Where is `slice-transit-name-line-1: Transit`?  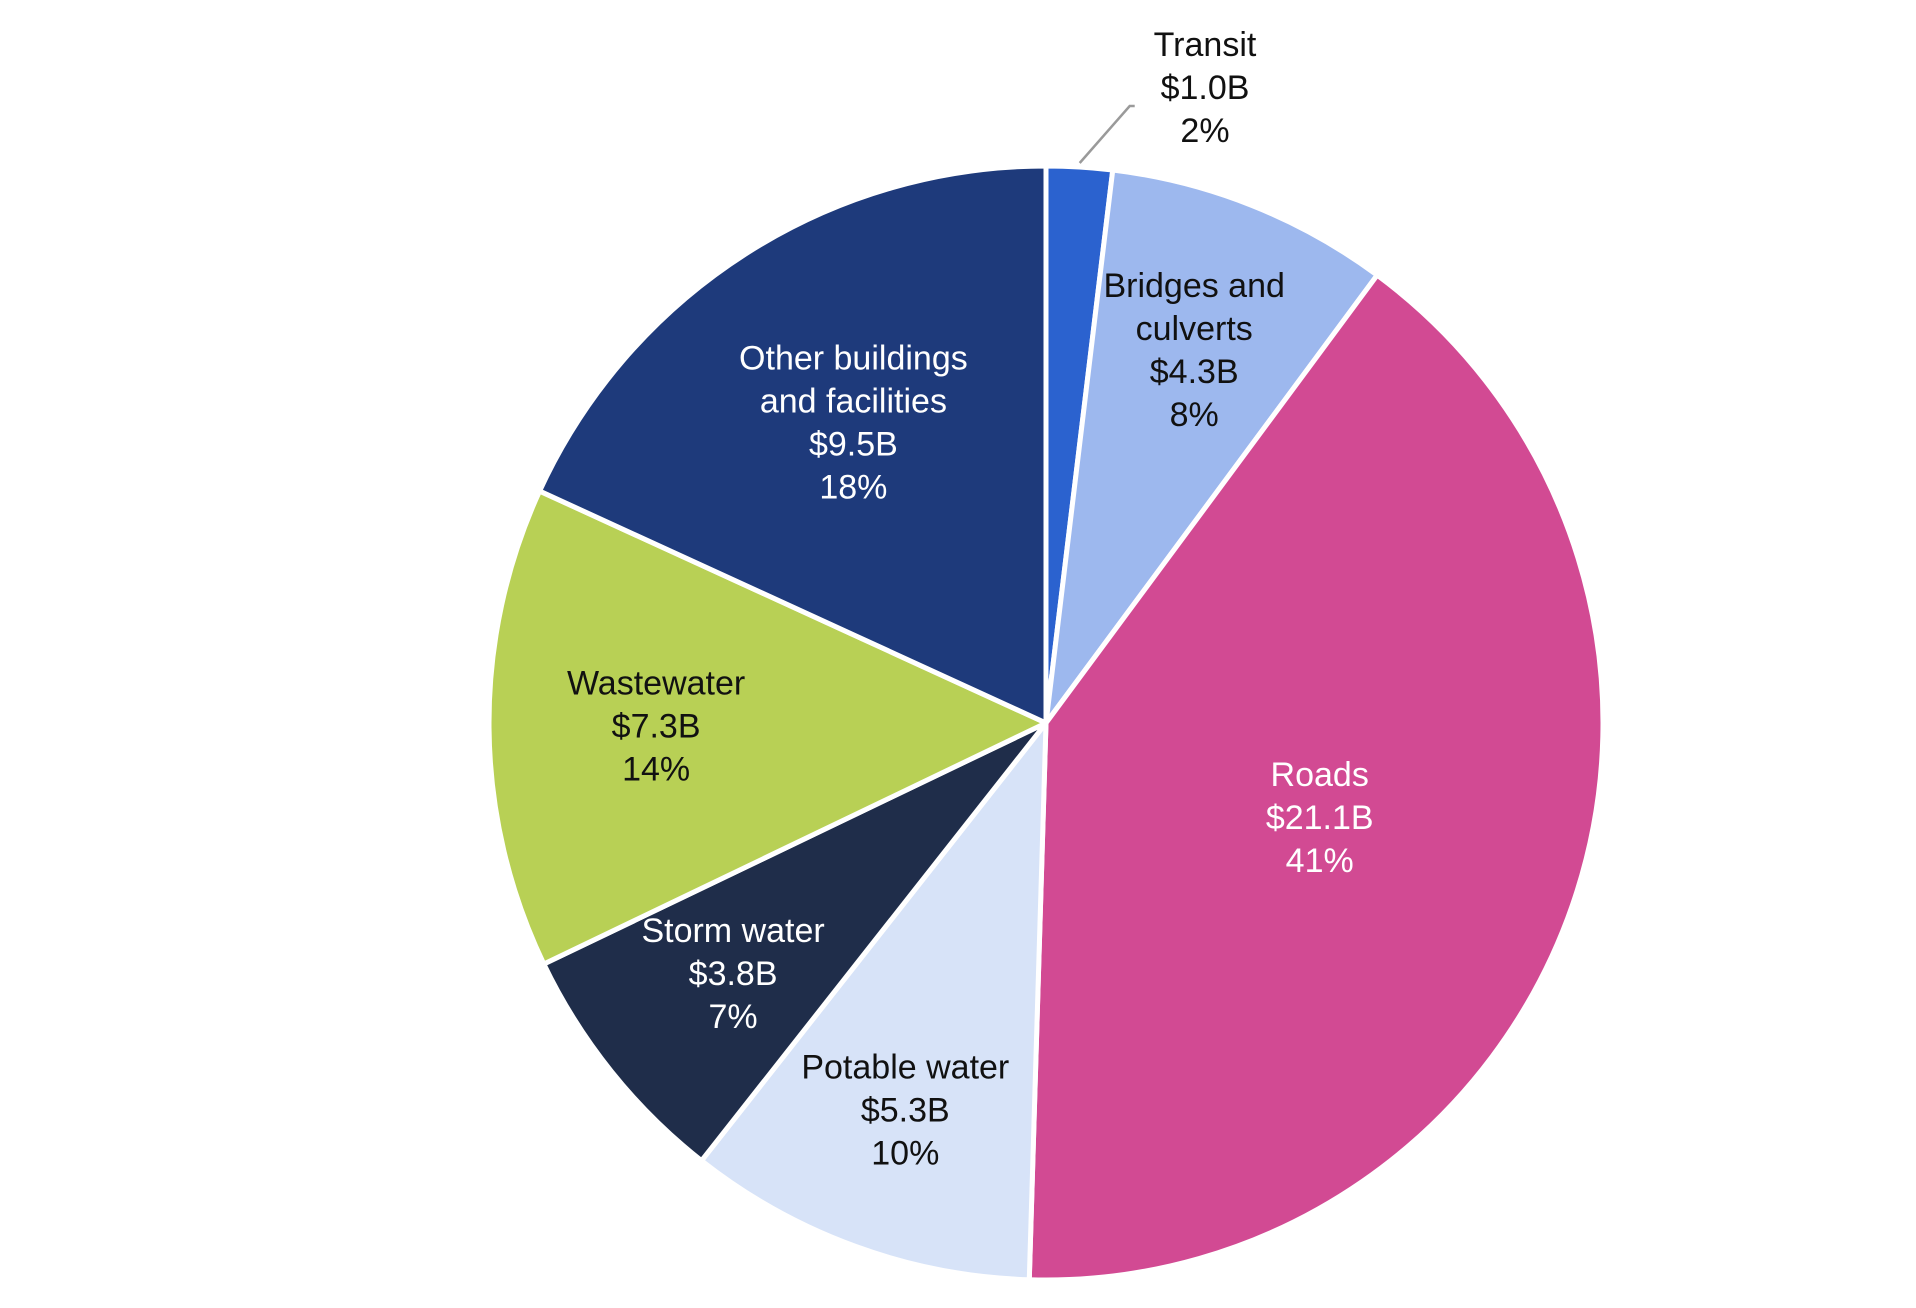
slice-transit-name-line-1: Transit is located at coordinates (1205, 45).